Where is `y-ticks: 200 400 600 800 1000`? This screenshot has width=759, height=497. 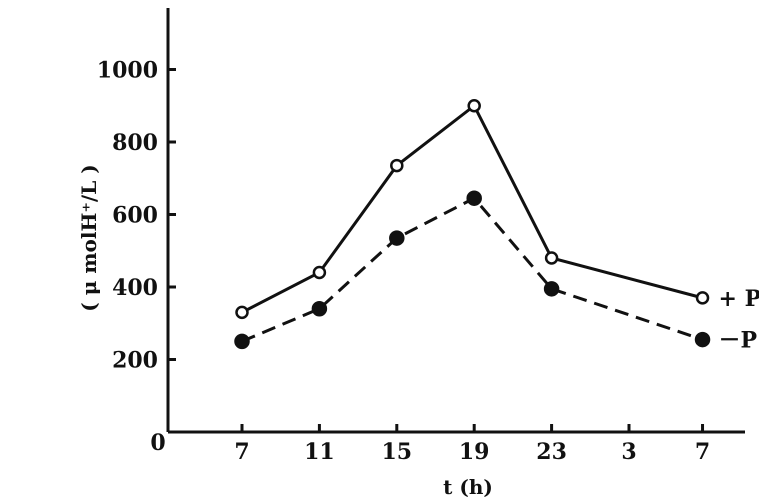
y-ticks: 200 400 600 800 1000 is located at coordinates (136, 216).